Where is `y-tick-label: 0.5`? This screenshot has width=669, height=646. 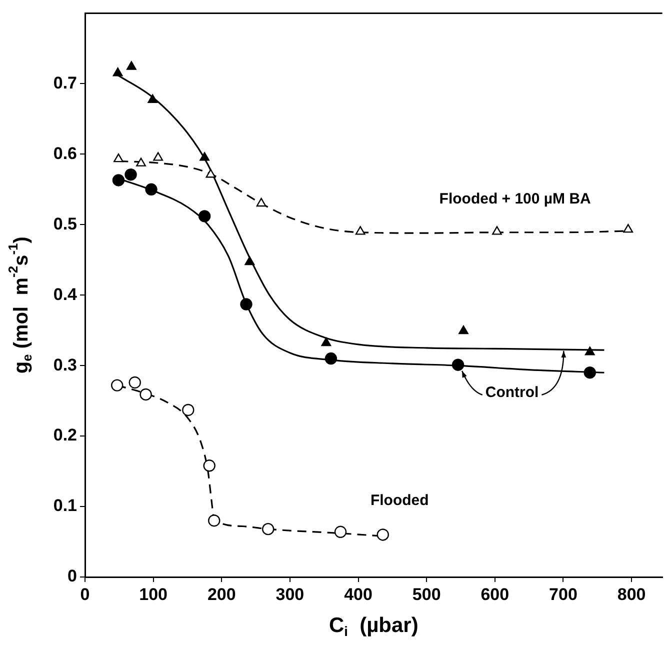
y-tick-label: 0.5 is located at coordinates (65, 224).